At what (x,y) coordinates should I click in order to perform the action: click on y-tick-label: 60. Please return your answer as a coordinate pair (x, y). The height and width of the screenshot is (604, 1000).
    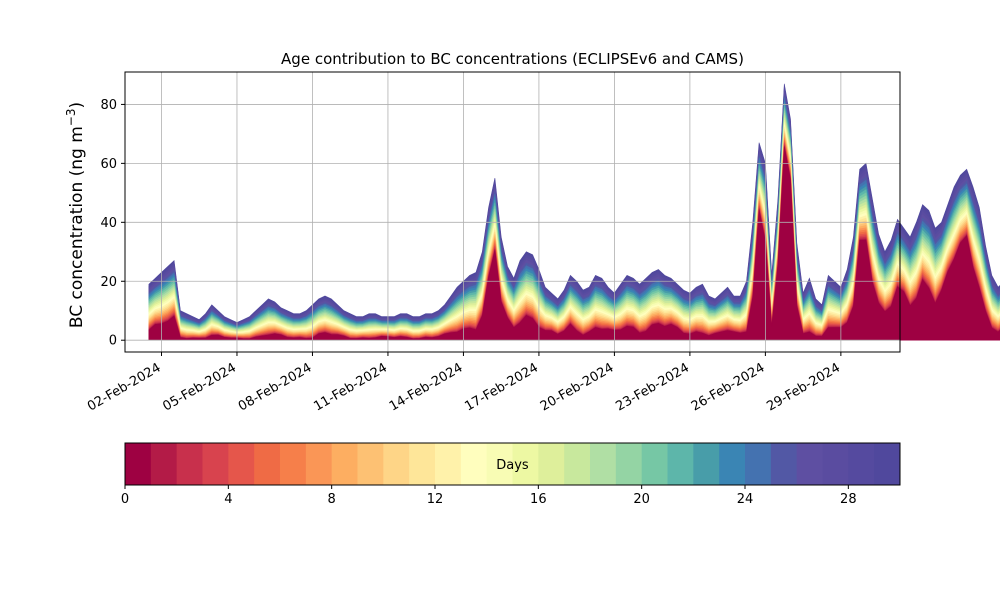
    Looking at the image, I should click on (108, 164).